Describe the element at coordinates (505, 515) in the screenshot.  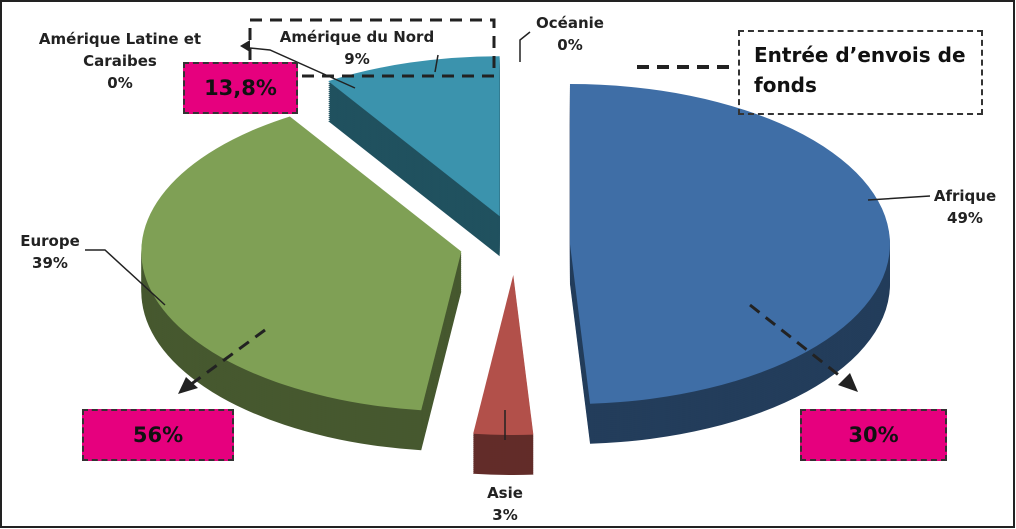
I see `value-label: 3%` at that location.